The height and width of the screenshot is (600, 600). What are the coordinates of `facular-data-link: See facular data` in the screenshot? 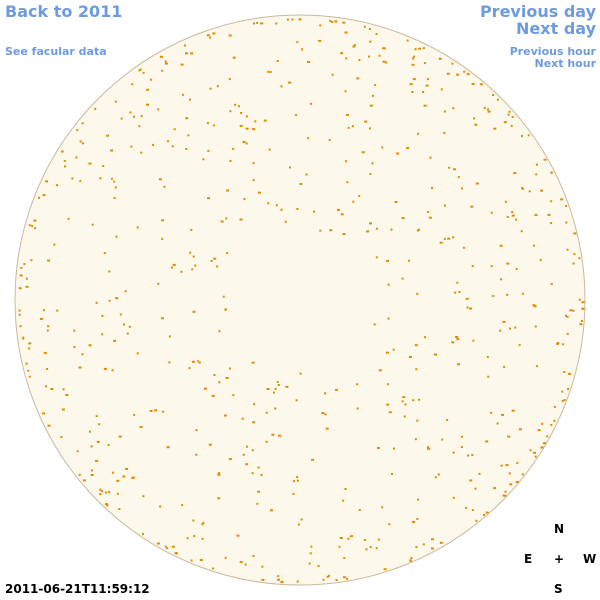 It's located at (56, 51).